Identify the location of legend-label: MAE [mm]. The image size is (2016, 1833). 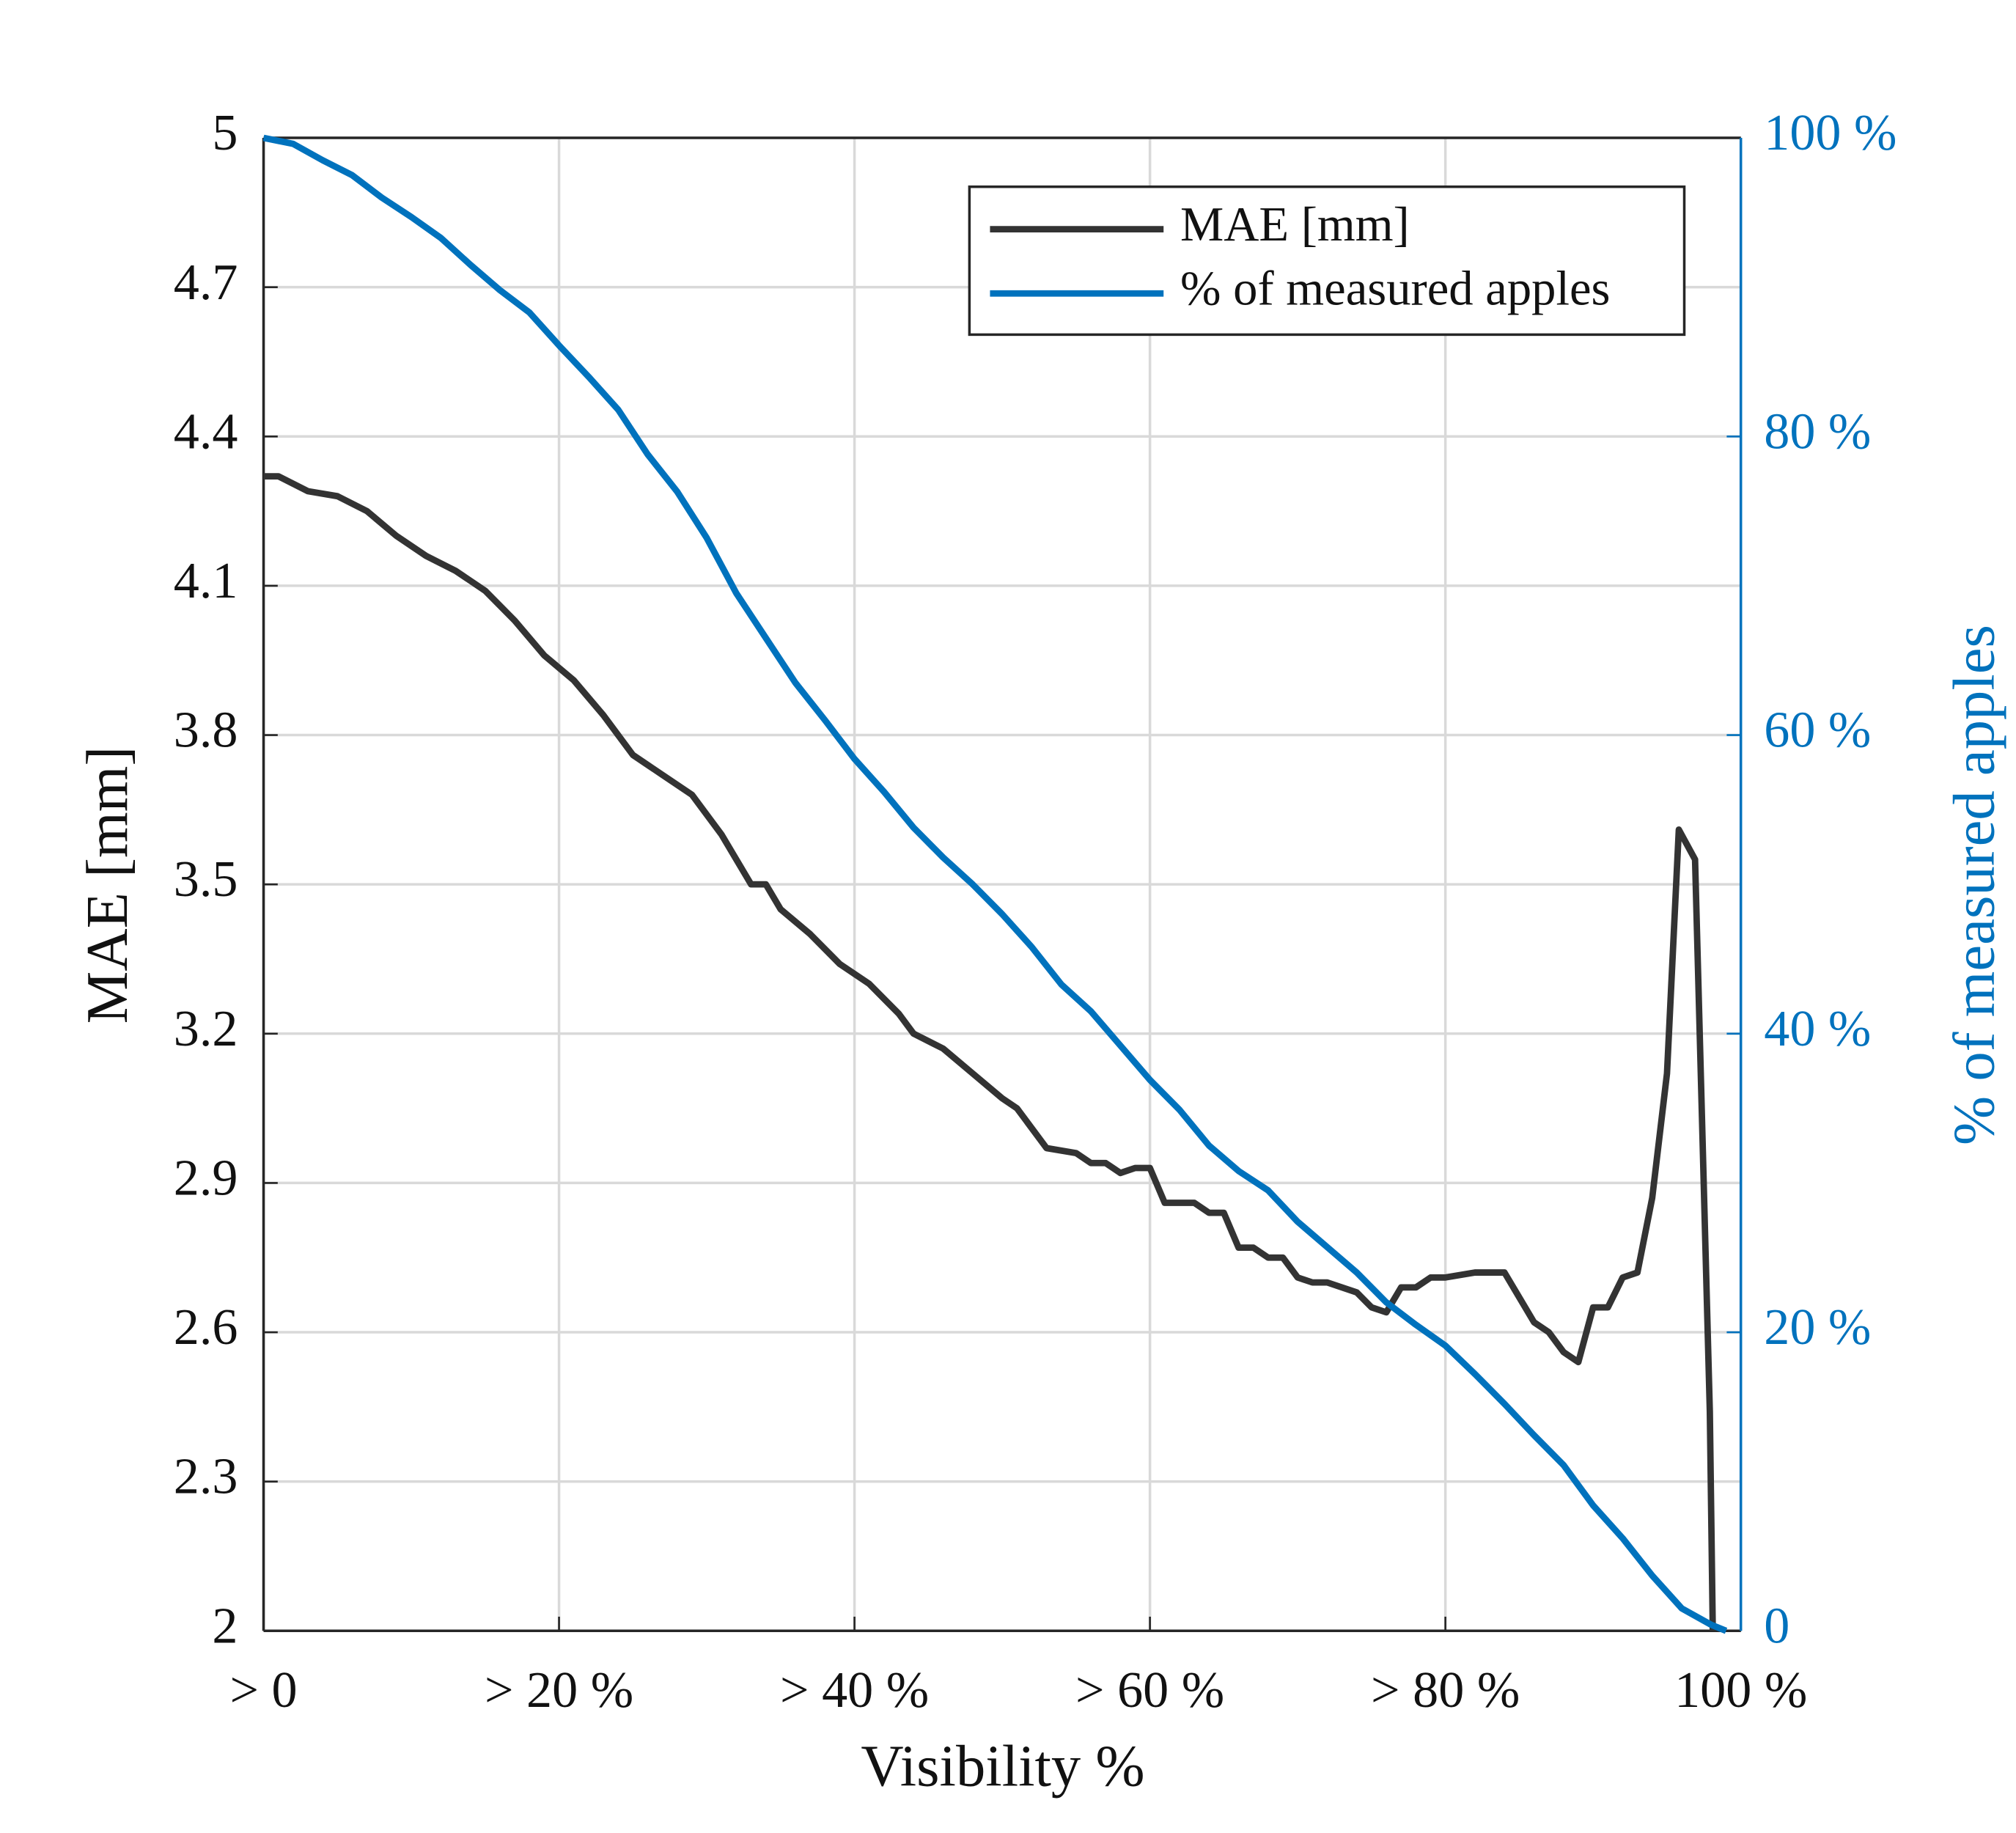
(1295, 224).